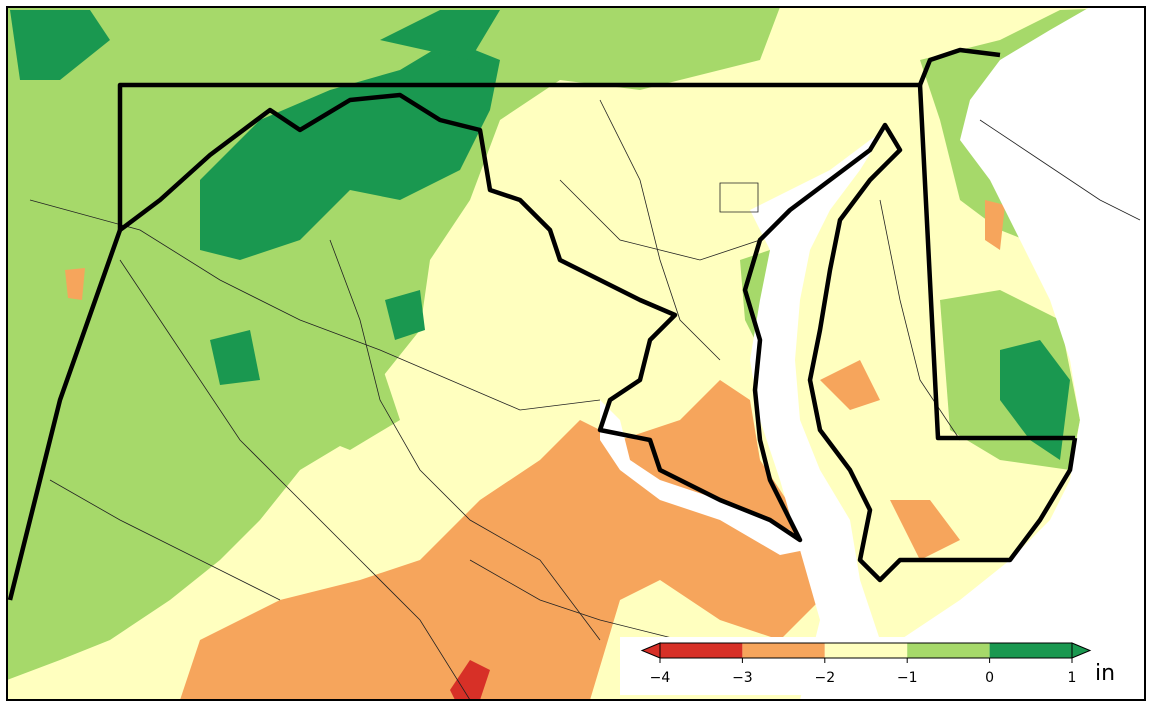 This screenshot has width=1151, height=705. I want to click on red-area, so click(470, 680).